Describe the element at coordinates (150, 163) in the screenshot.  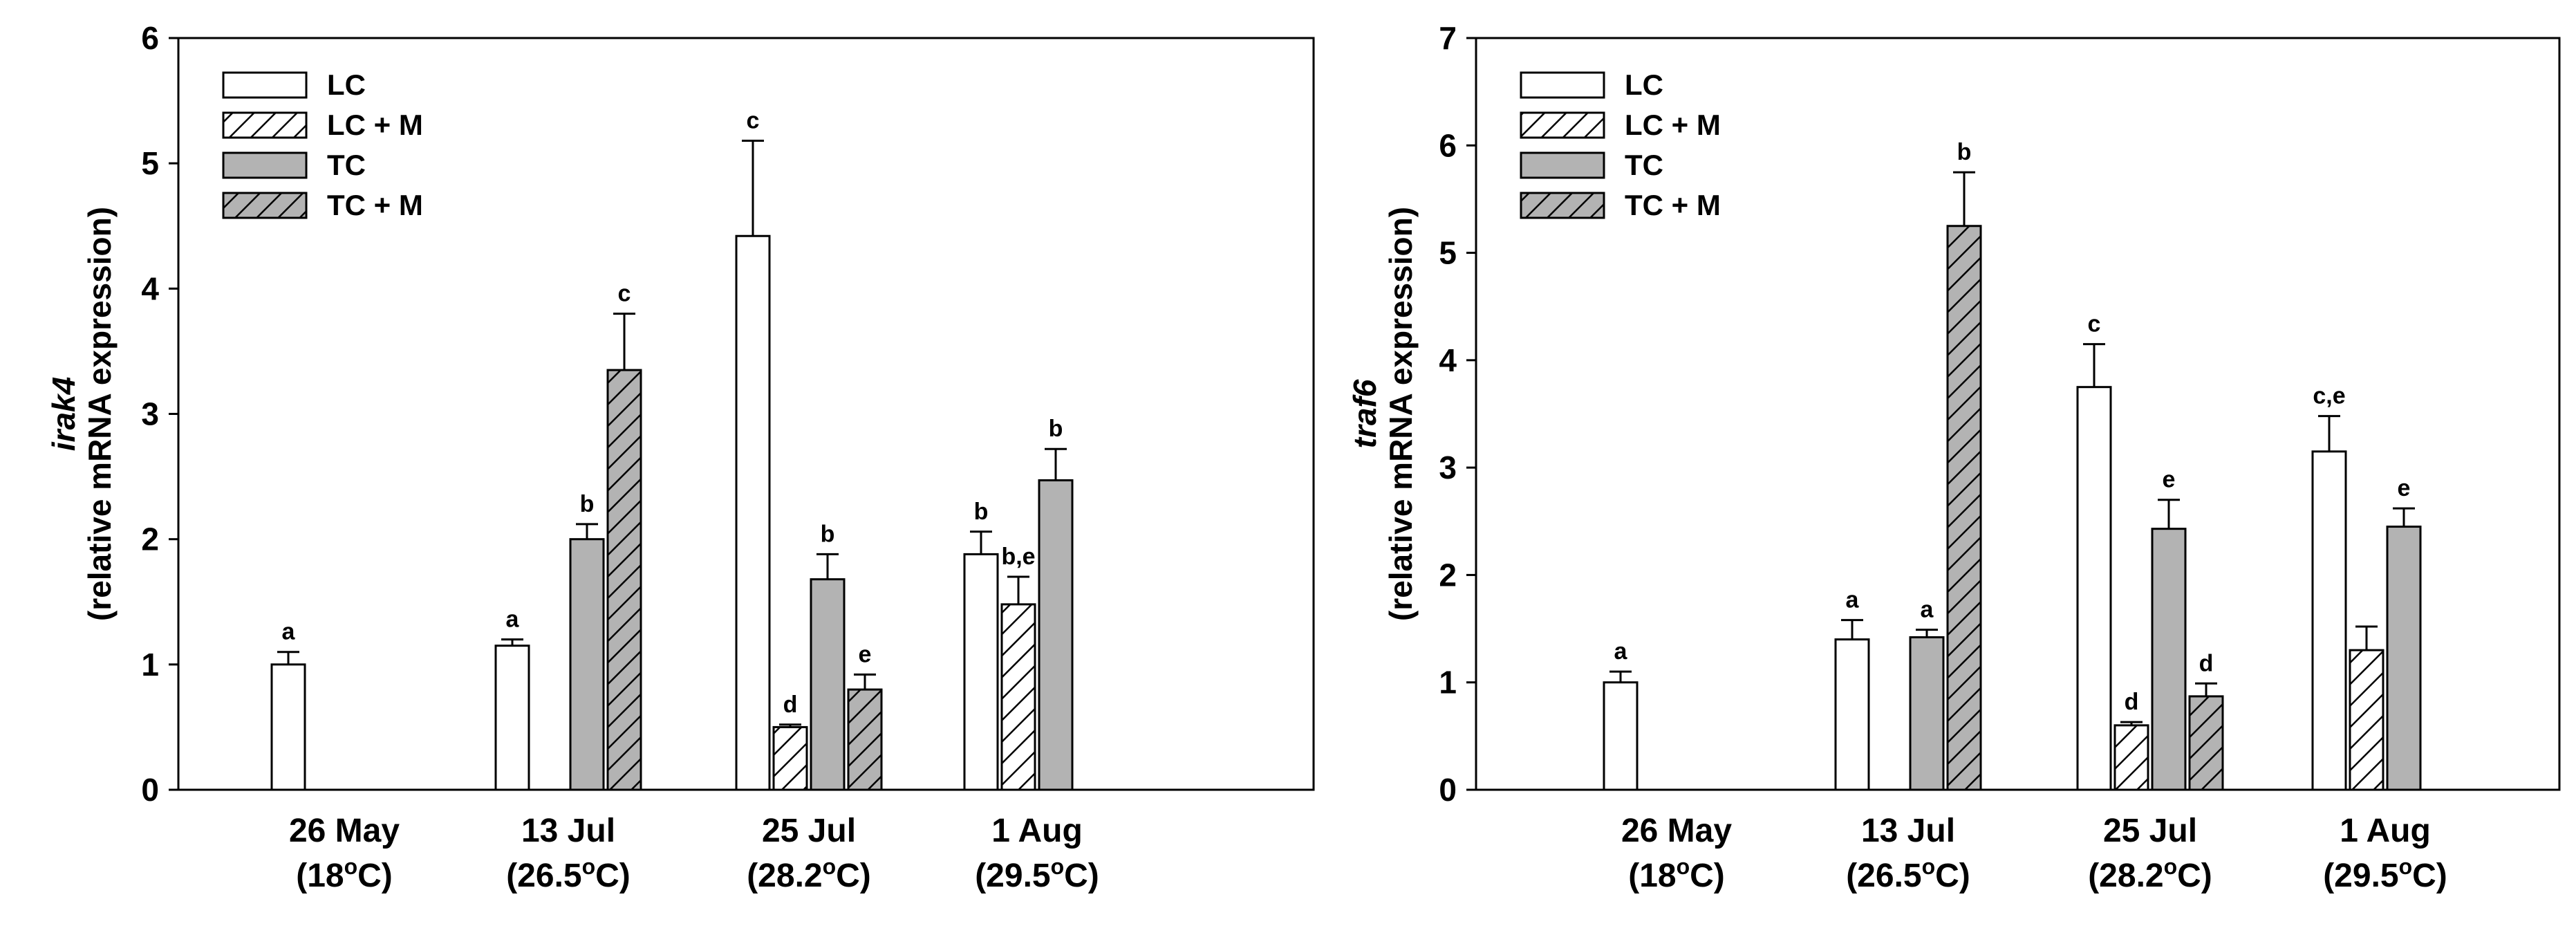
I see `y-tick-label: 5` at that location.